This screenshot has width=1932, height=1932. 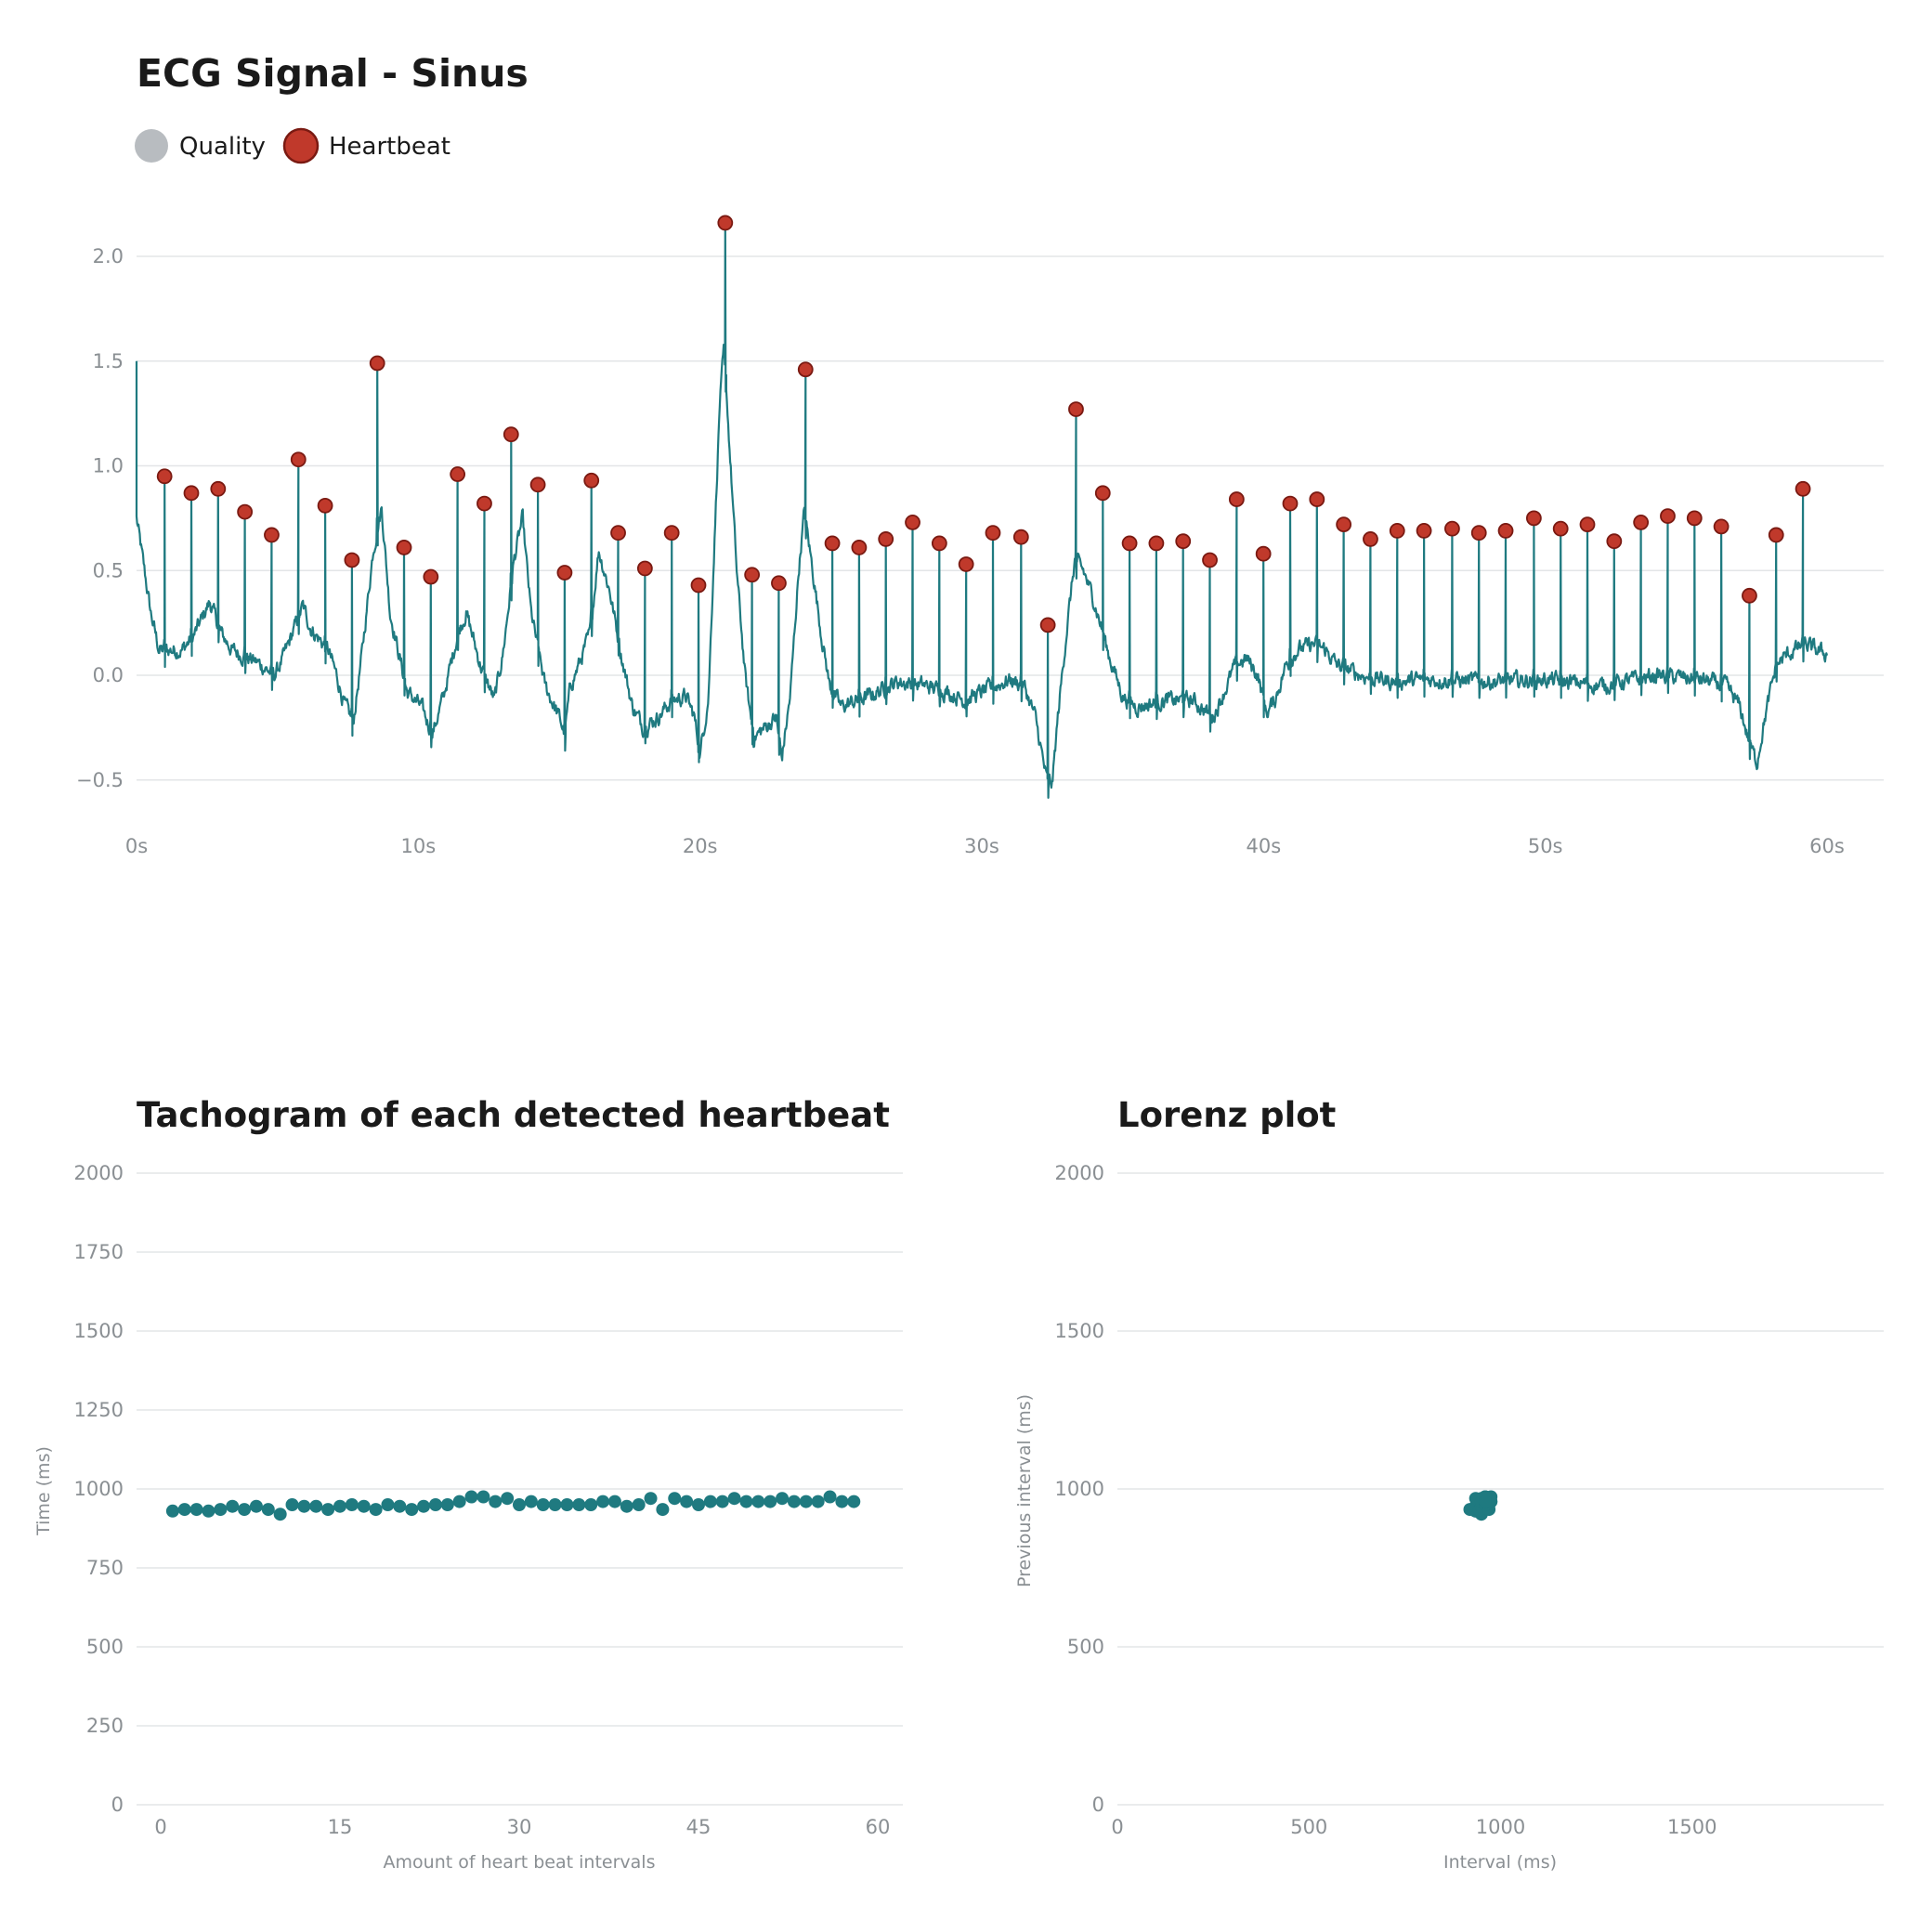 What do you see at coordinates (108, 256) in the screenshot?
I see `ecg-y-tick-label: 2.0` at bounding box center [108, 256].